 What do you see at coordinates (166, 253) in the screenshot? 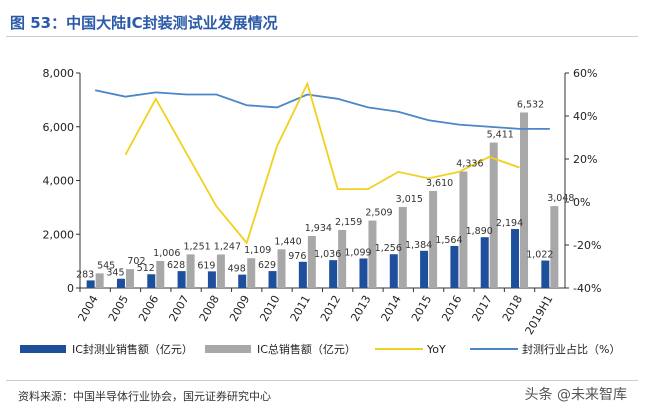
I see `total-data-label: 1,006` at bounding box center [166, 253].